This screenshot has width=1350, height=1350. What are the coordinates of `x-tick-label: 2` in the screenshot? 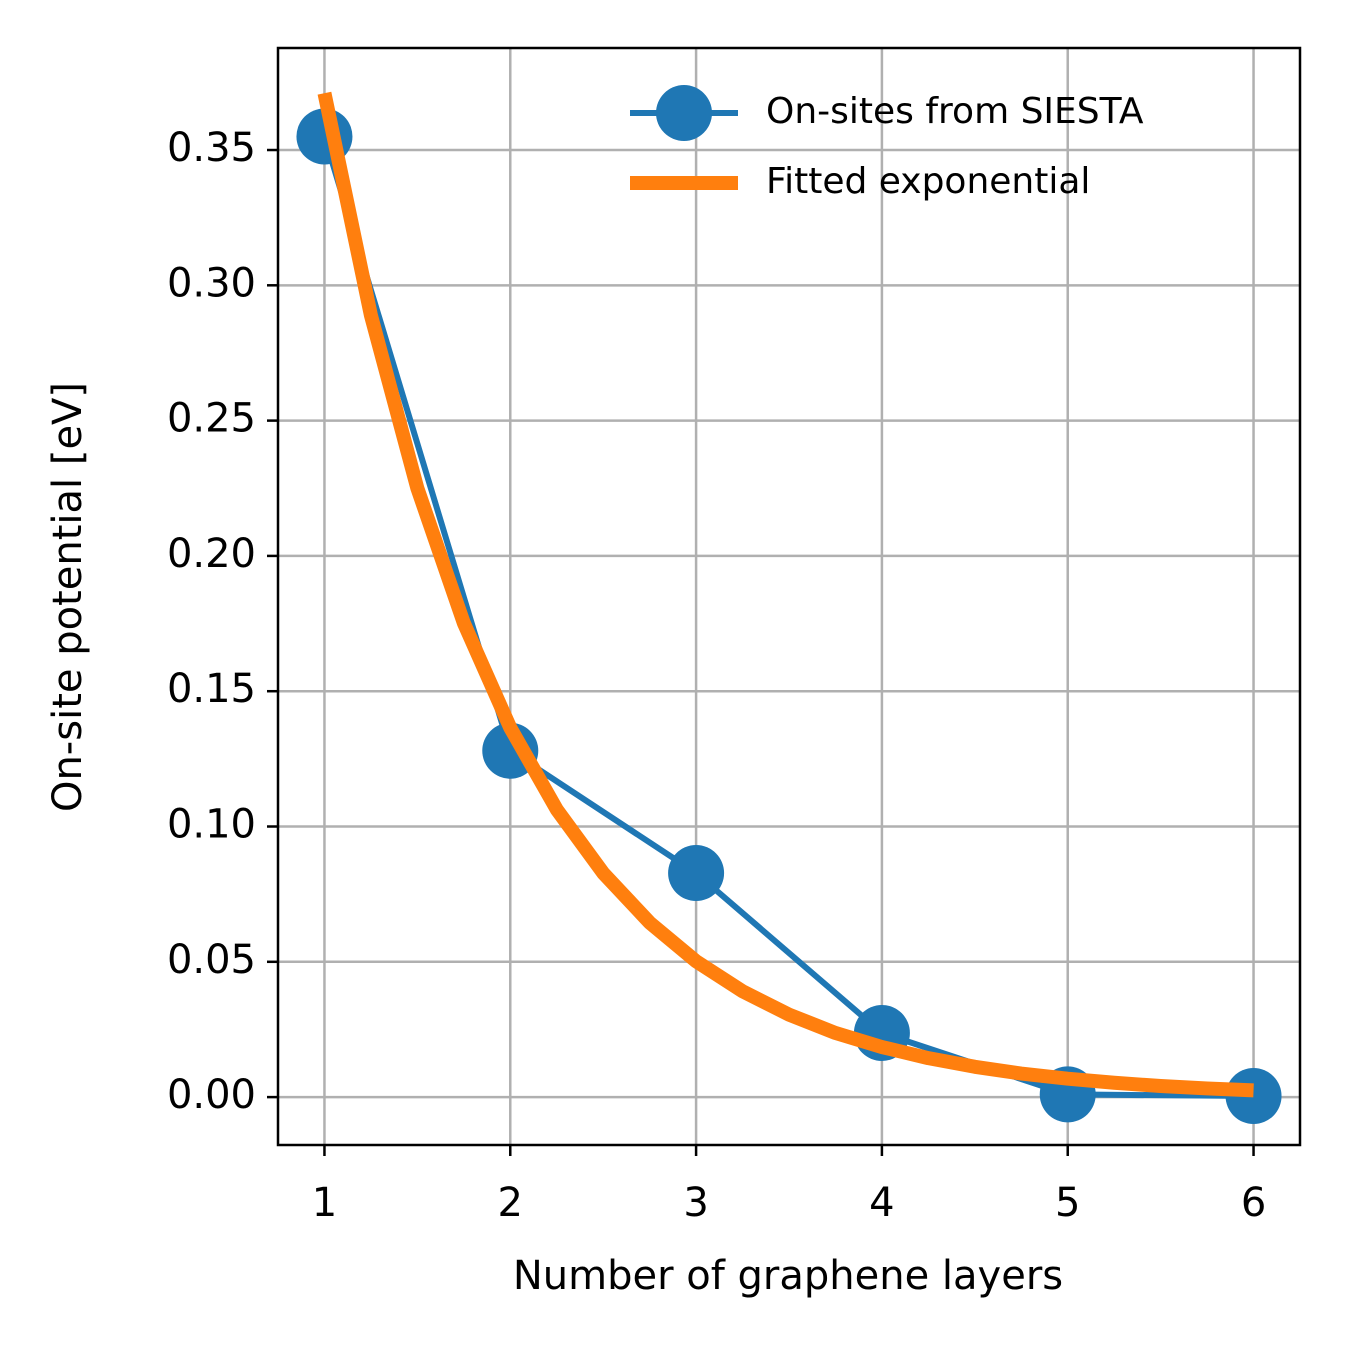 It's located at (510, 1203).